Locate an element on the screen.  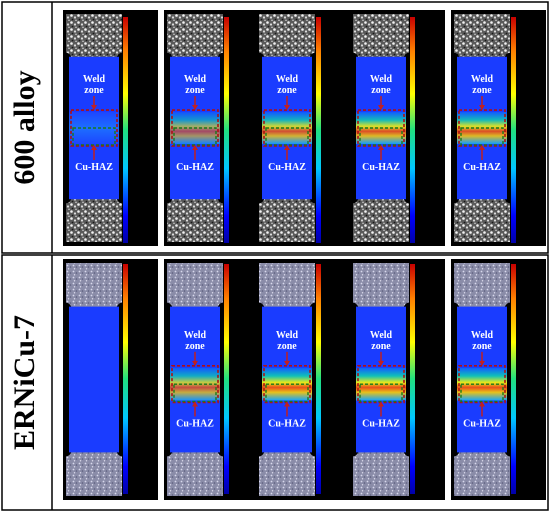
colorbar-tick-label: 0.067 is located at coordinates (333, 333).